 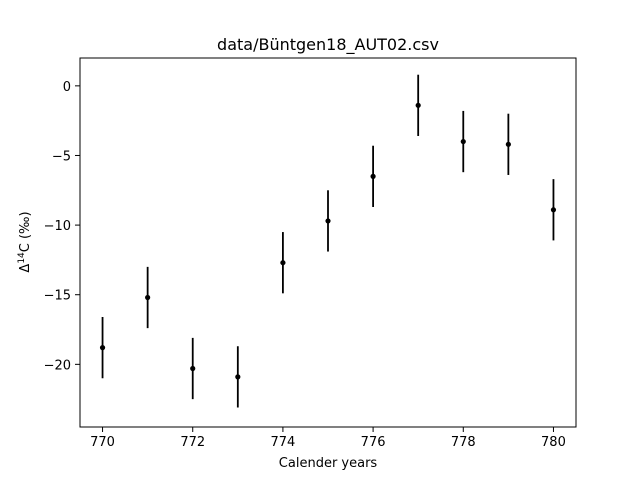 What do you see at coordinates (192, 442) in the screenshot?
I see `x-tick-label: 772` at bounding box center [192, 442].